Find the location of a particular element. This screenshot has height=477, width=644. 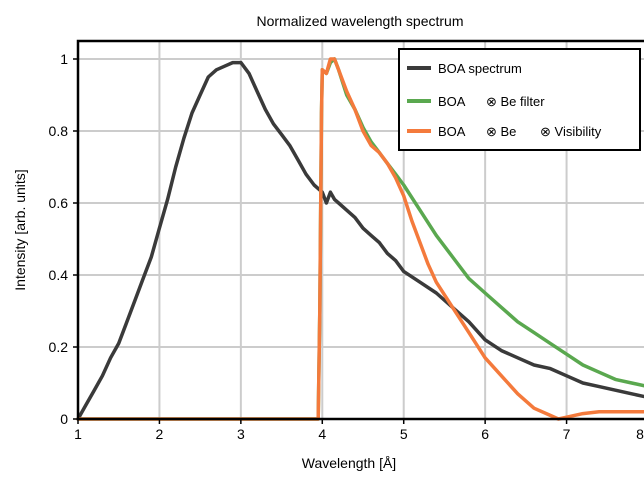

y-tick-label: 0.4 is located at coordinates (59, 275).